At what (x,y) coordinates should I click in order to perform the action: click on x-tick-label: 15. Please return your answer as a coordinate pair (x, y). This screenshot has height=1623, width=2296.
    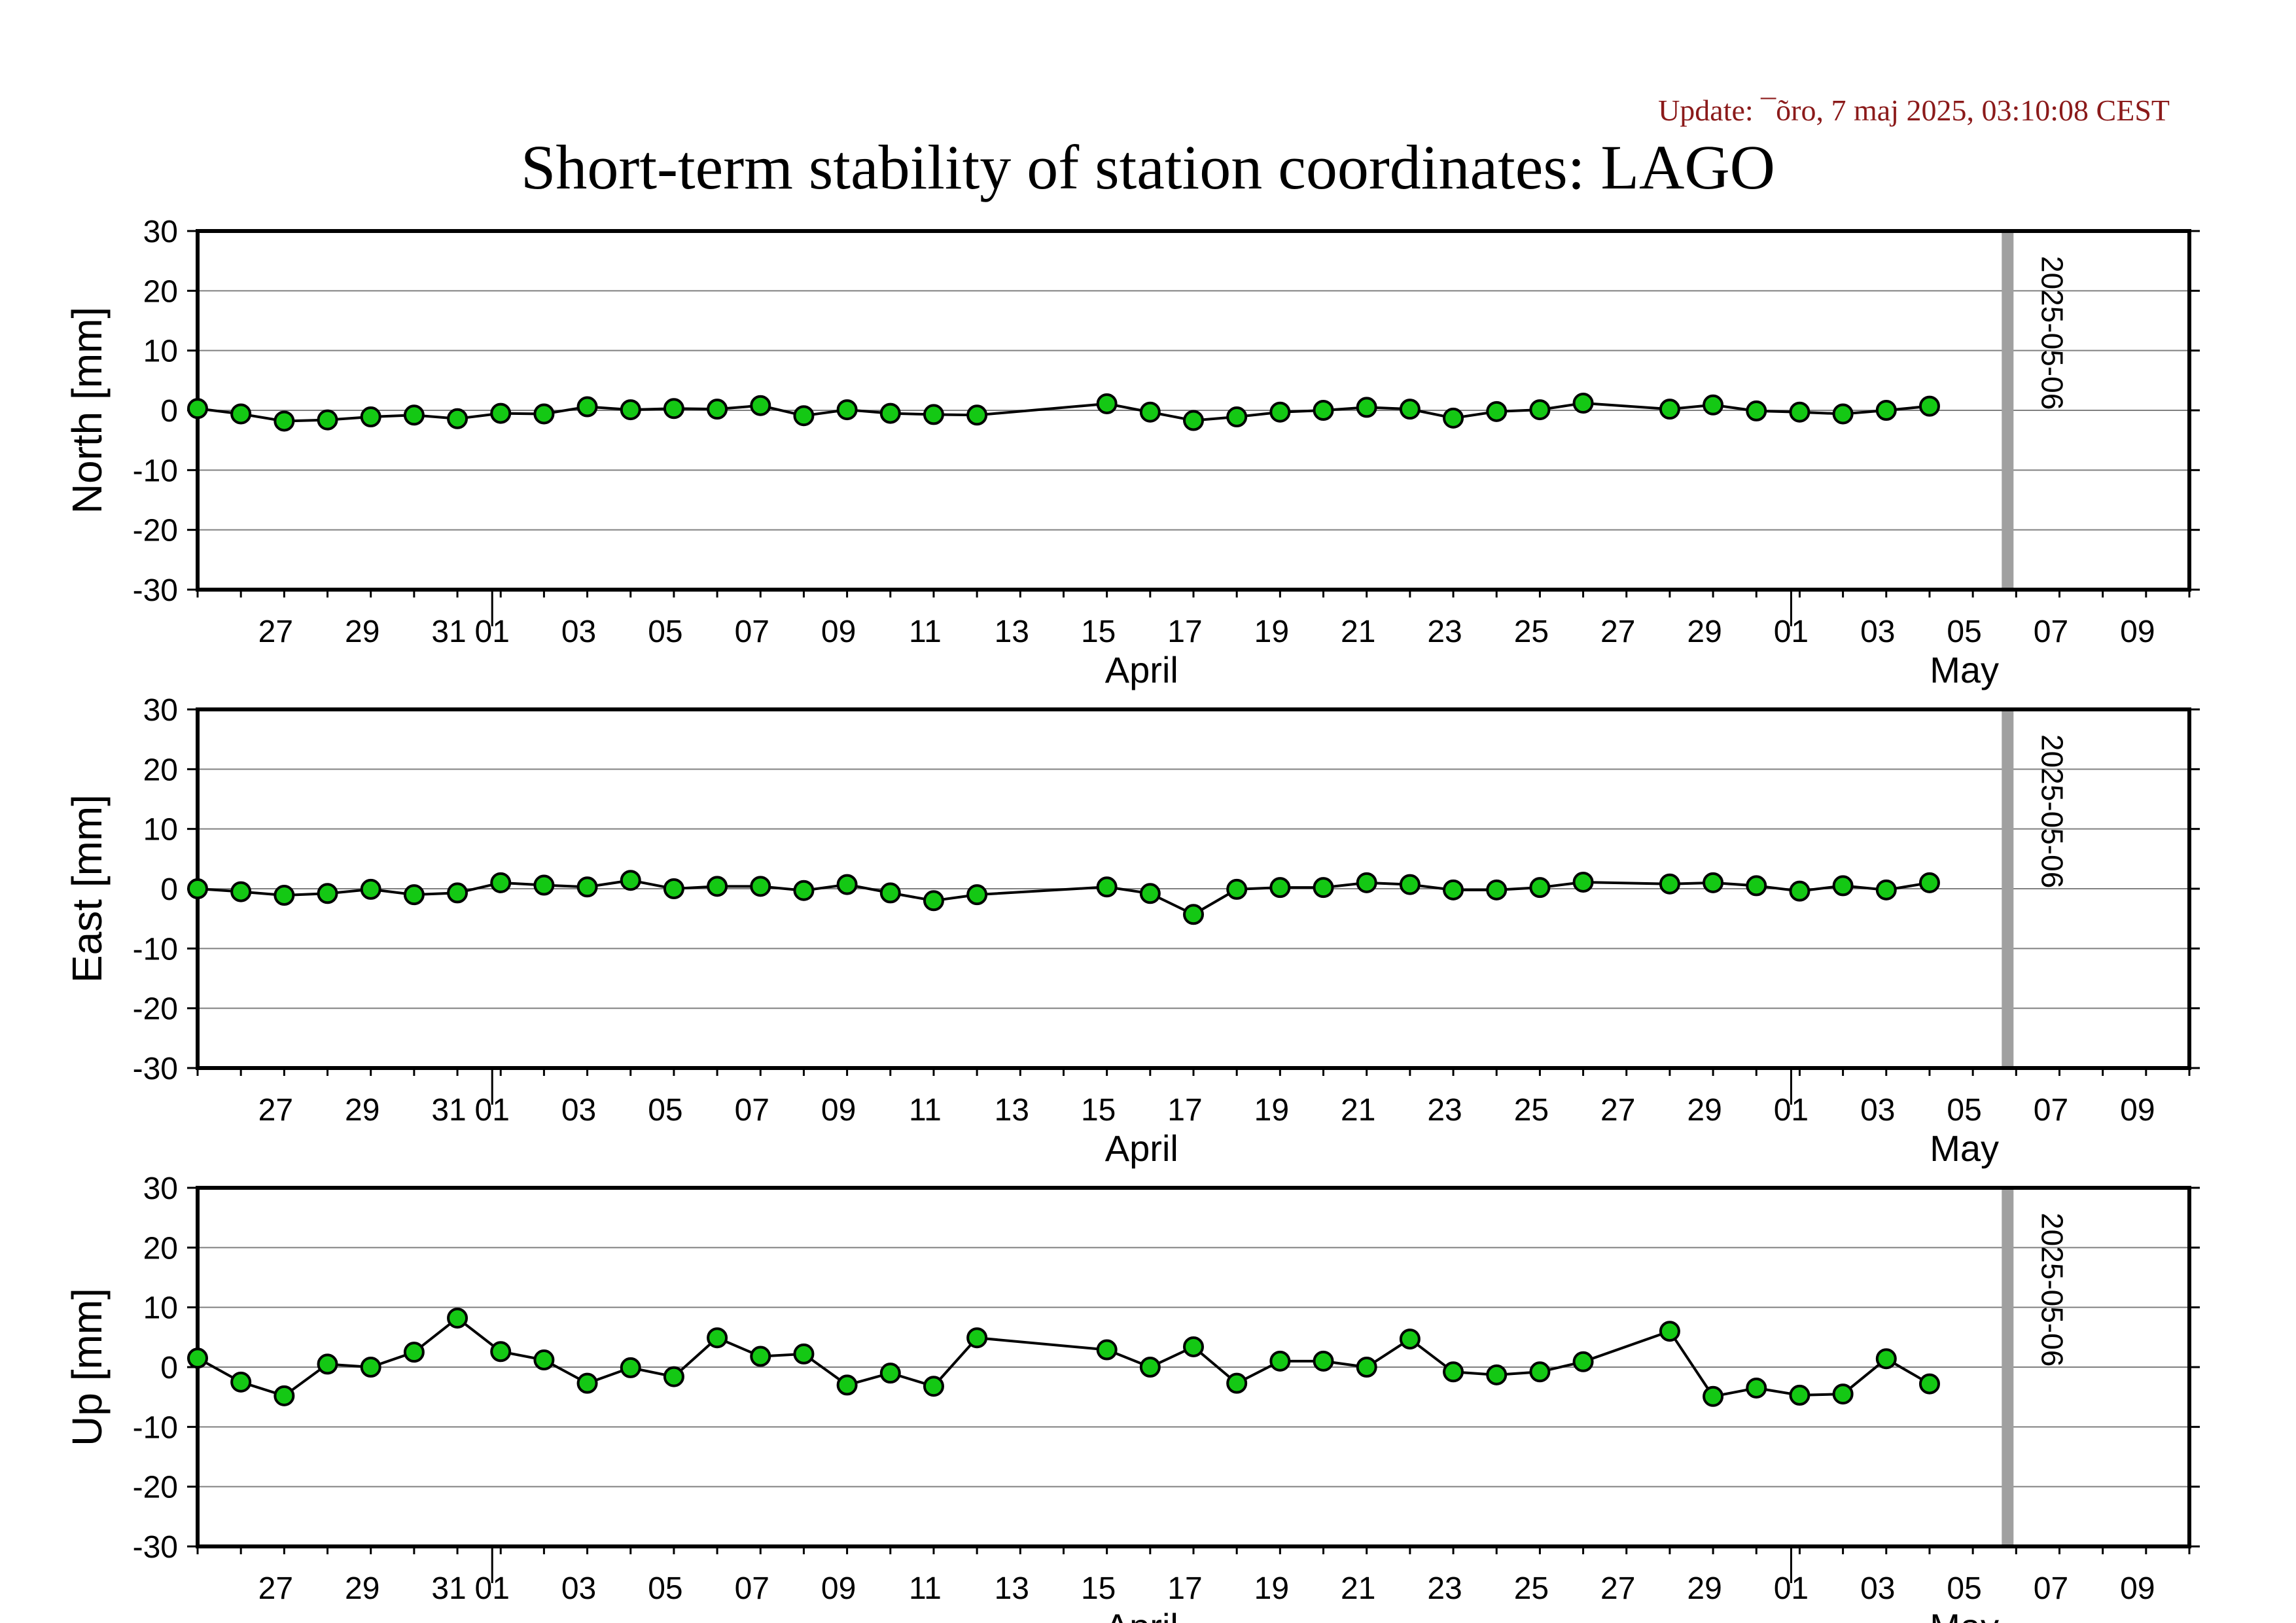
    Looking at the image, I should click on (1099, 632).